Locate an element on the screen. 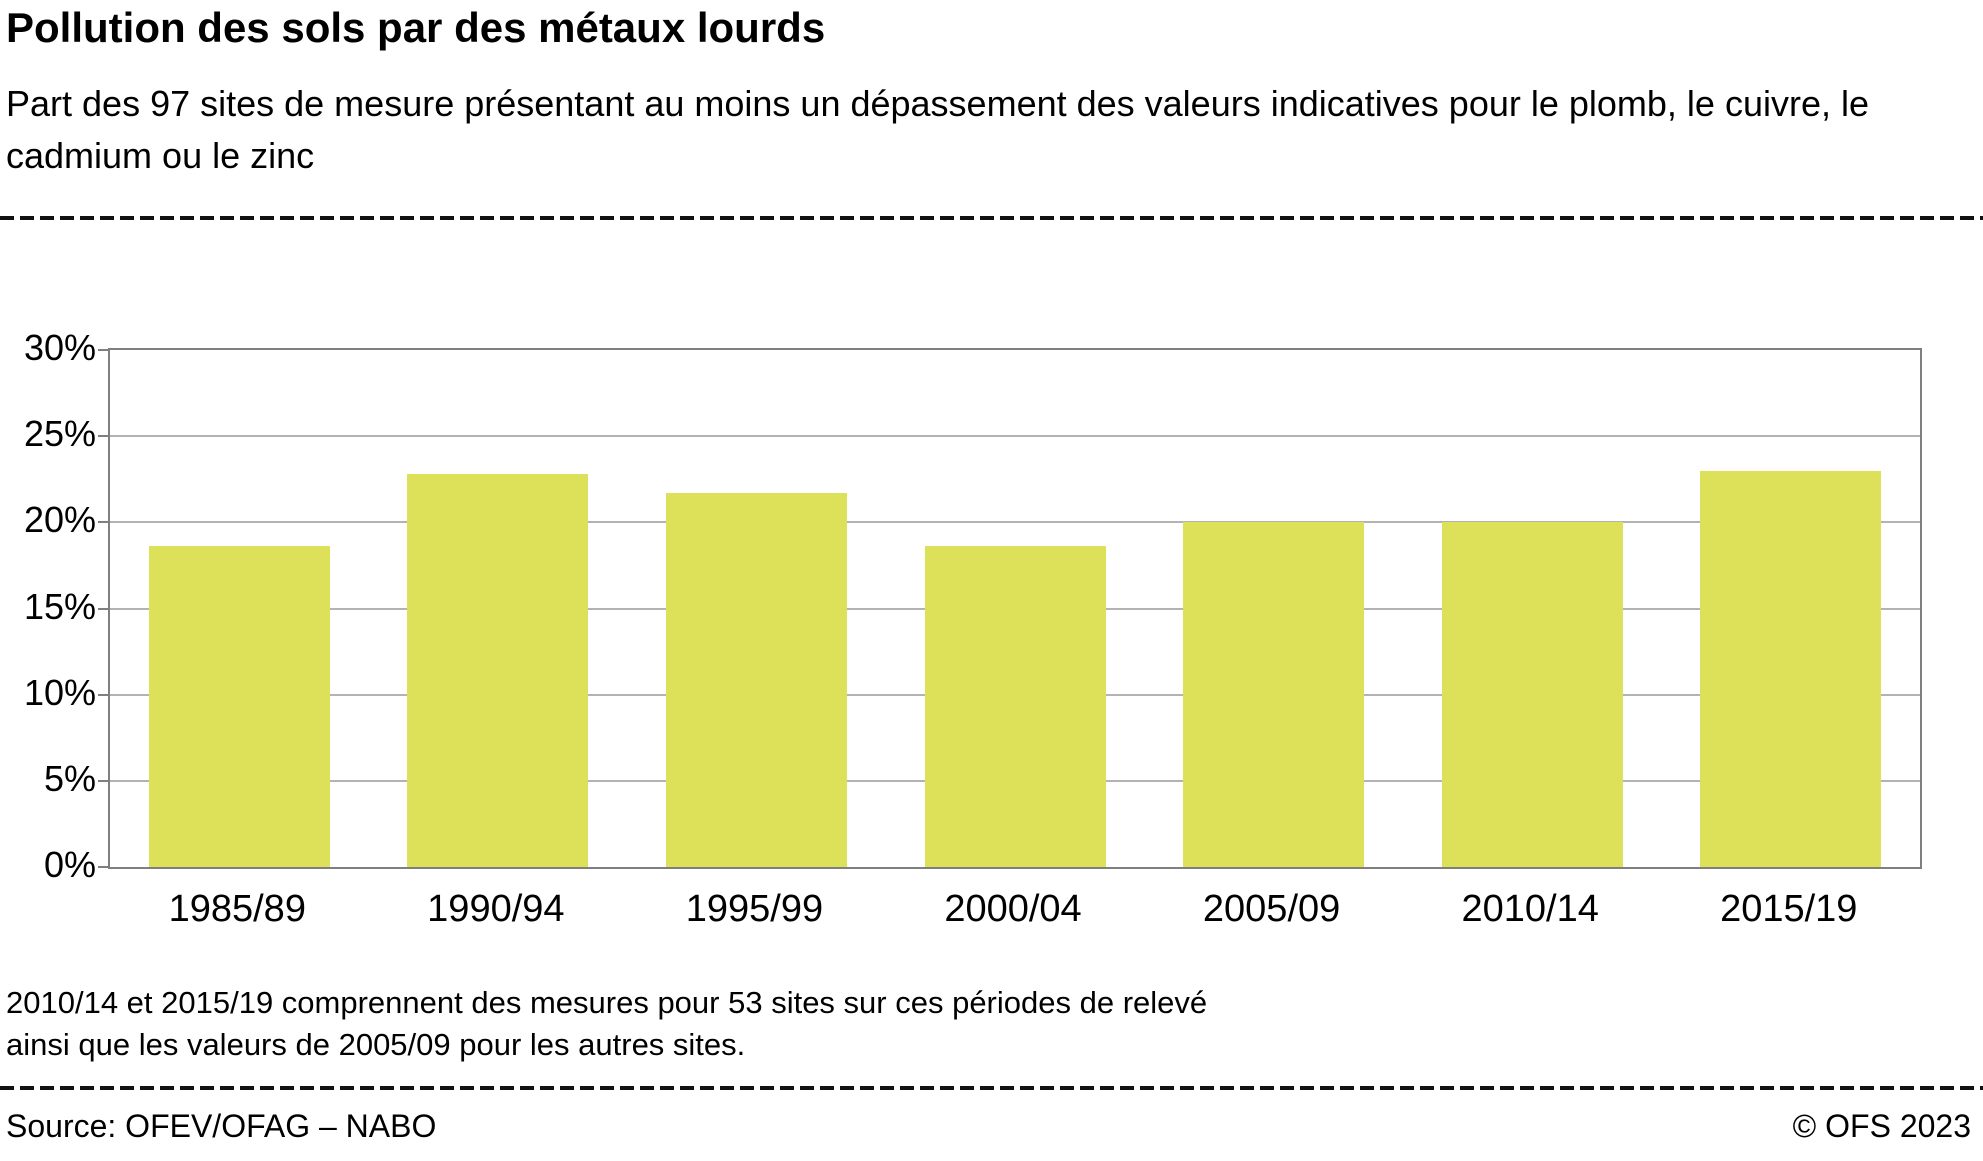 The height and width of the screenshot is (1161, 1983). chart-title: Pollution des sols par des métaux lourds is located at coordinates (416, 27).